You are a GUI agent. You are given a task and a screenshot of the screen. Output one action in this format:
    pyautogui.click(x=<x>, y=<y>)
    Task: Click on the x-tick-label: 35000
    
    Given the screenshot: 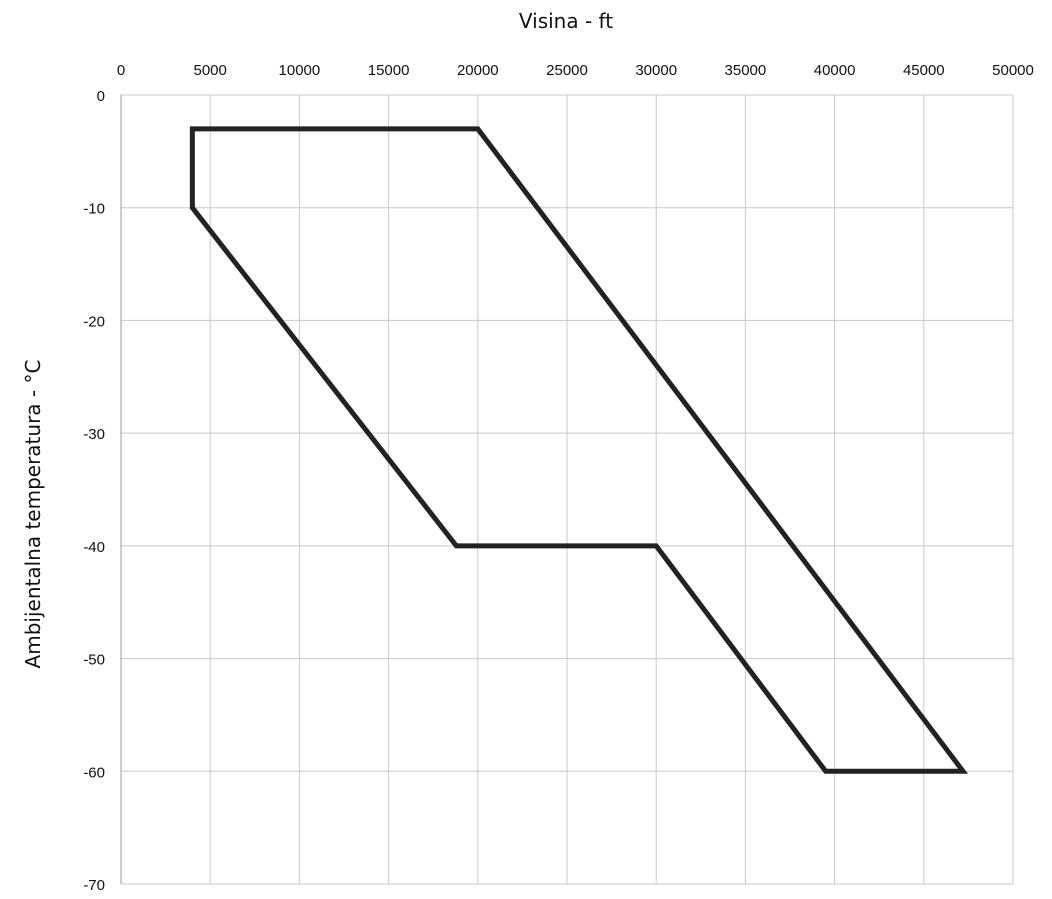 What is the action you would take?
    pyautogui.click(x=746, y=70)
    